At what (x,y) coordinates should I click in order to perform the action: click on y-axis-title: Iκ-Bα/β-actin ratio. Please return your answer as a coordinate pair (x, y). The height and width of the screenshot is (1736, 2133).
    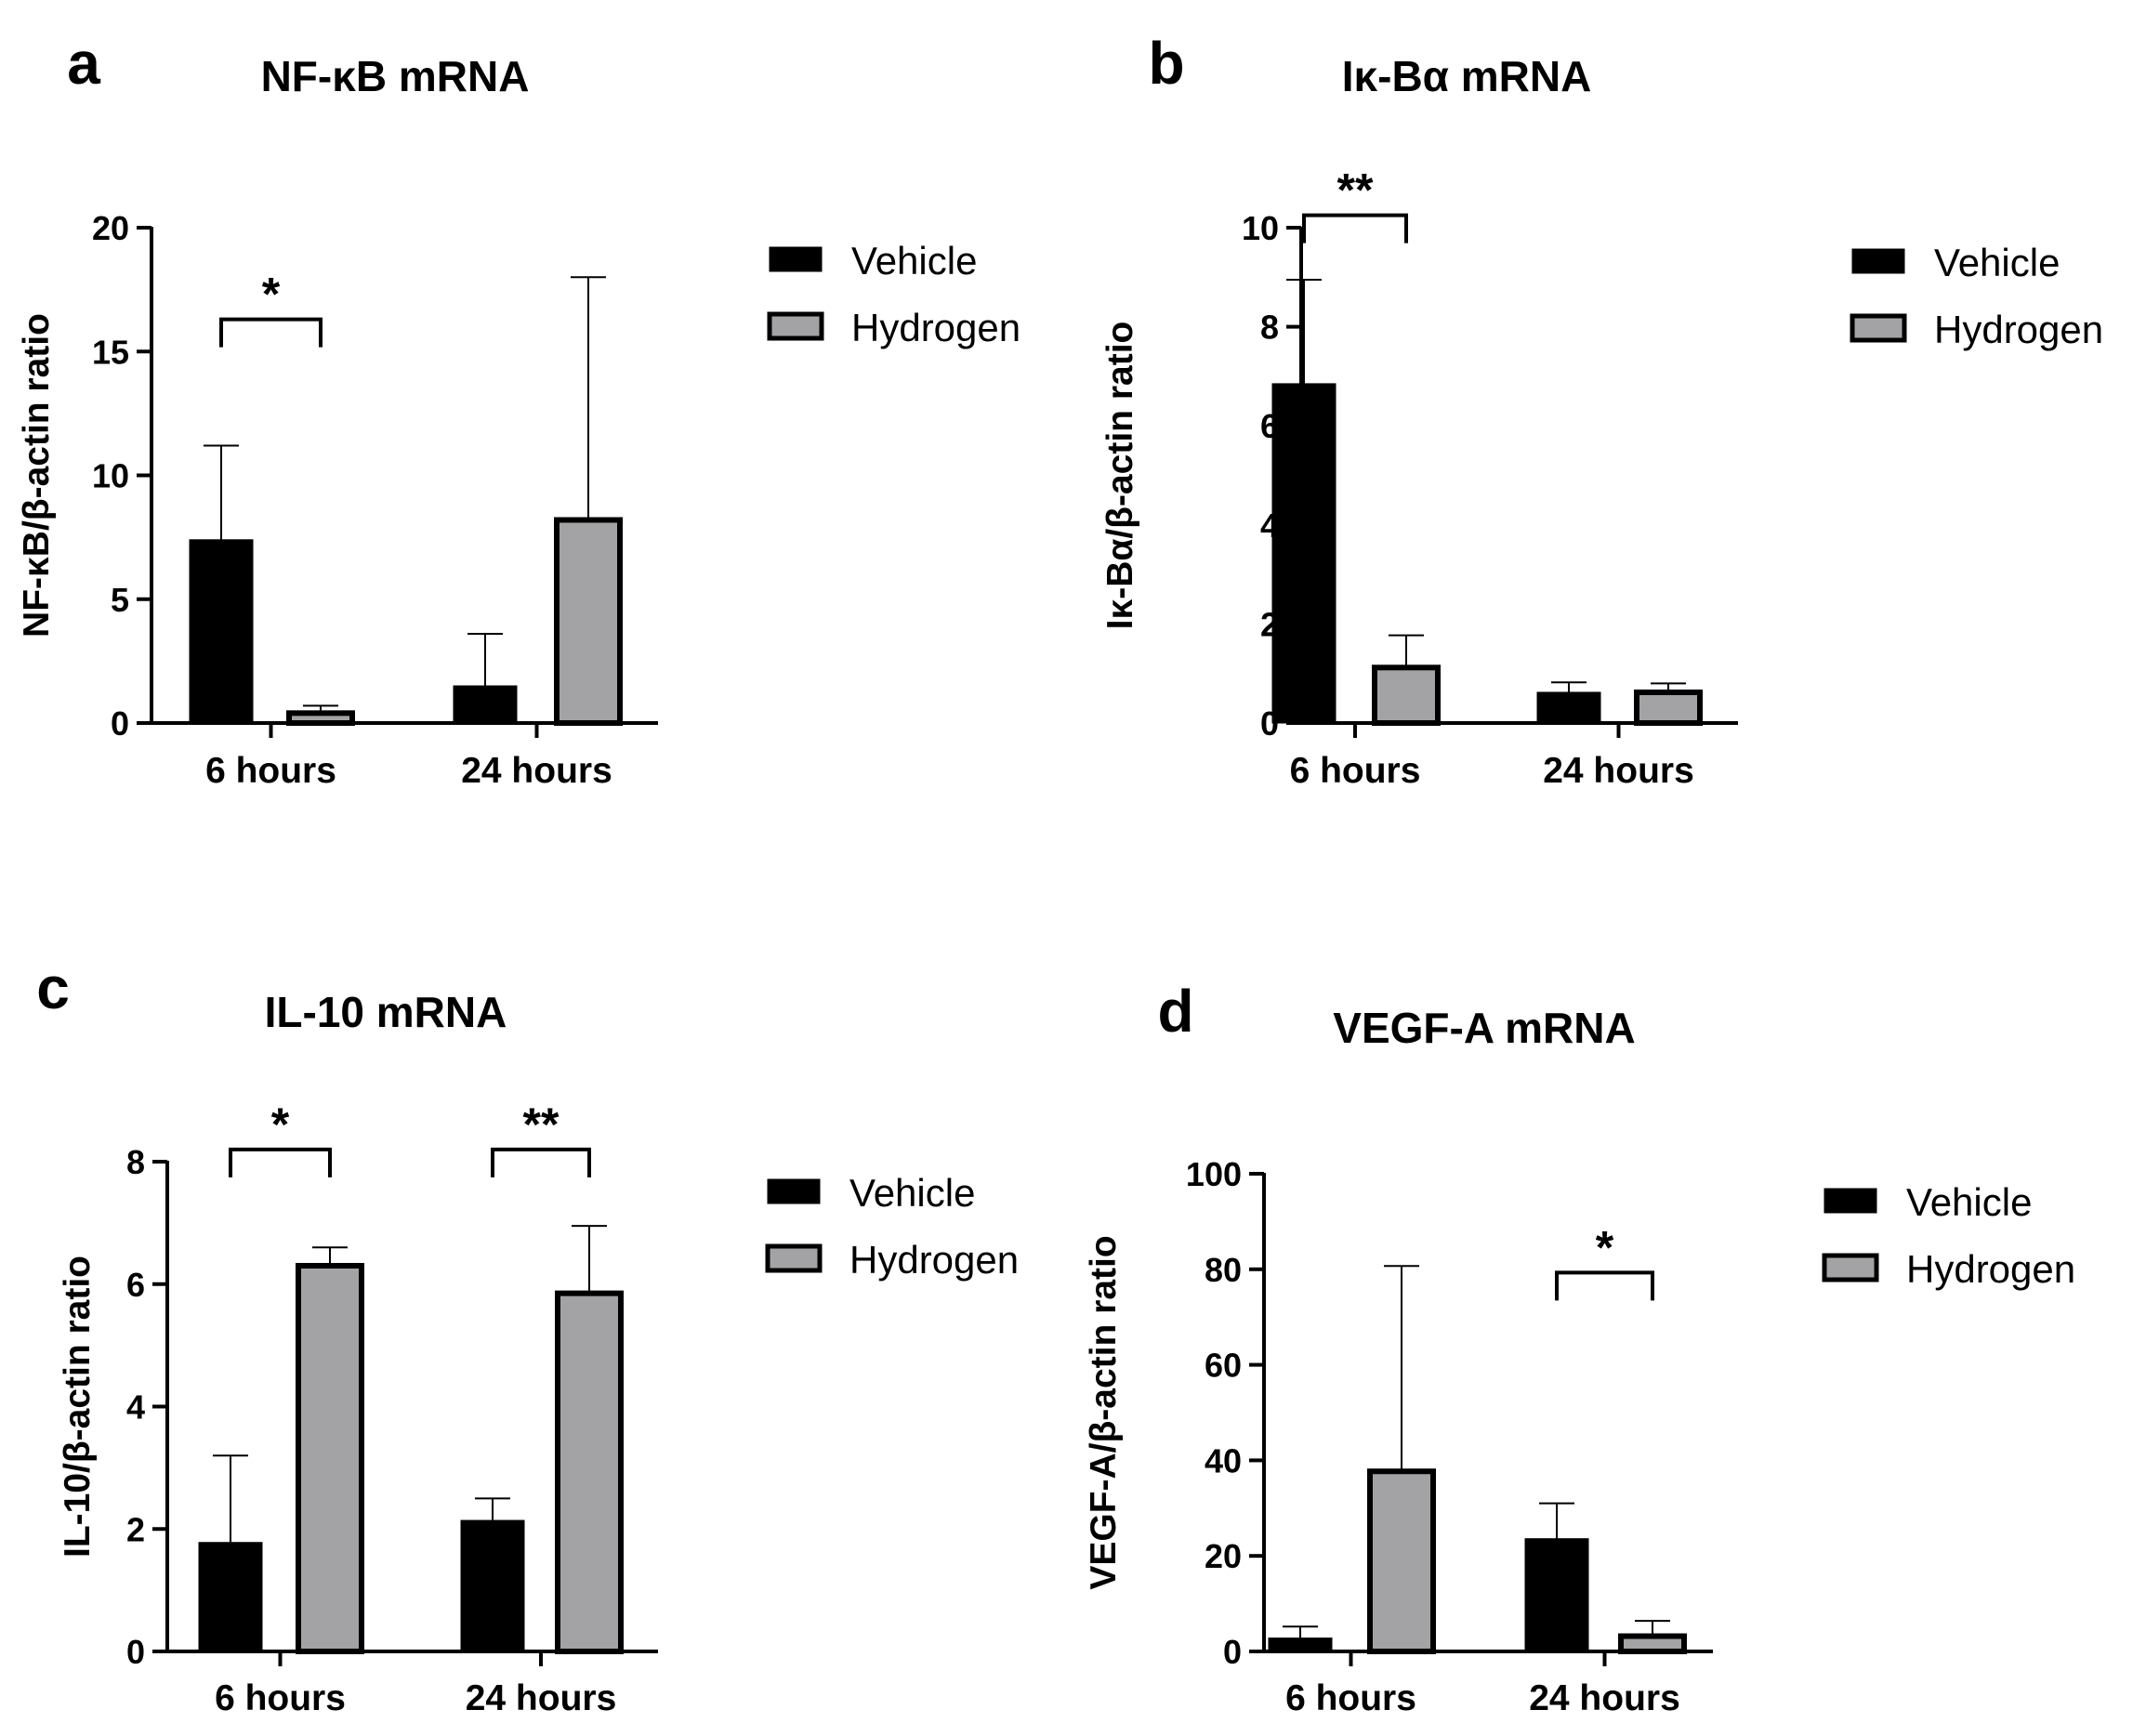
    Looking at the image, I should click on (1120, 476).